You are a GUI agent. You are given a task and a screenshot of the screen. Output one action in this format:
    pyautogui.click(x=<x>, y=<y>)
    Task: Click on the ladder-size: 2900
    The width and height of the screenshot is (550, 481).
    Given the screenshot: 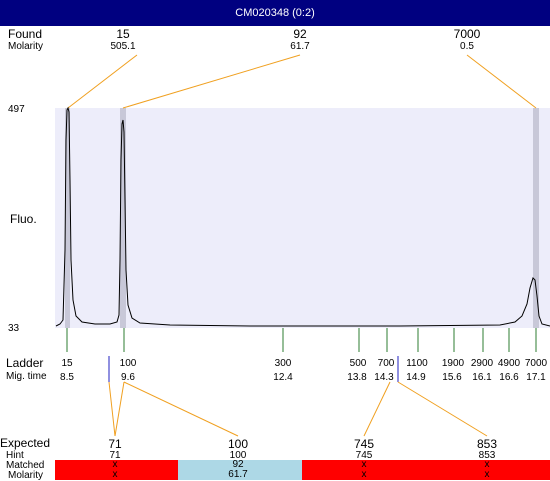 What is the action you would take?
    pyautogui.click(x=482, y=363)
    